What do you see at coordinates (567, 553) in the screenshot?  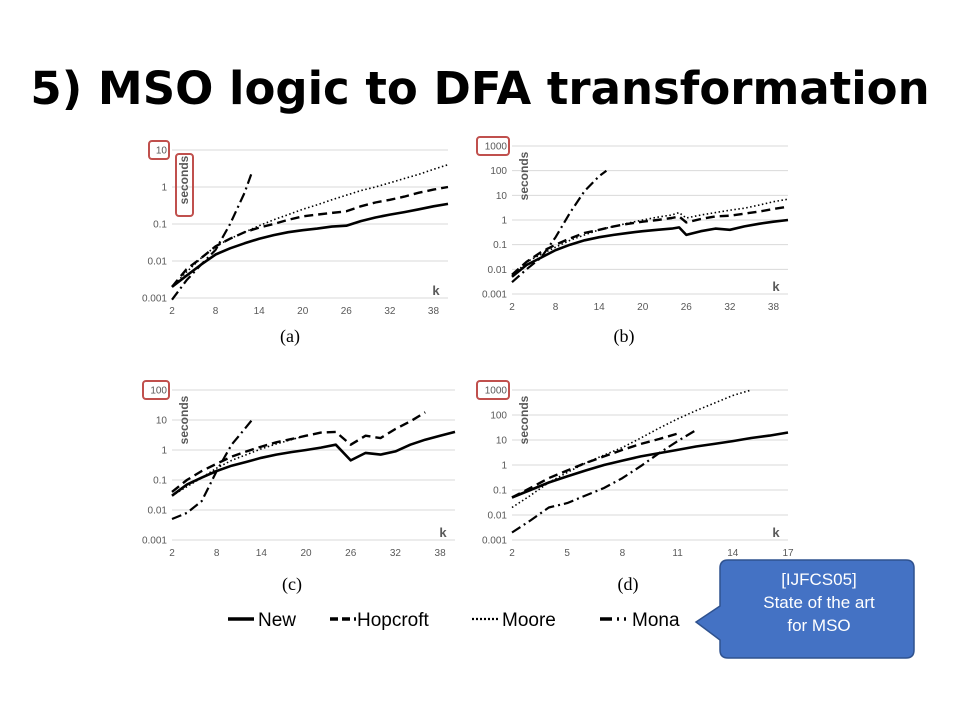 I see `x-tick-label: 5` at bounding box center [567, 553].